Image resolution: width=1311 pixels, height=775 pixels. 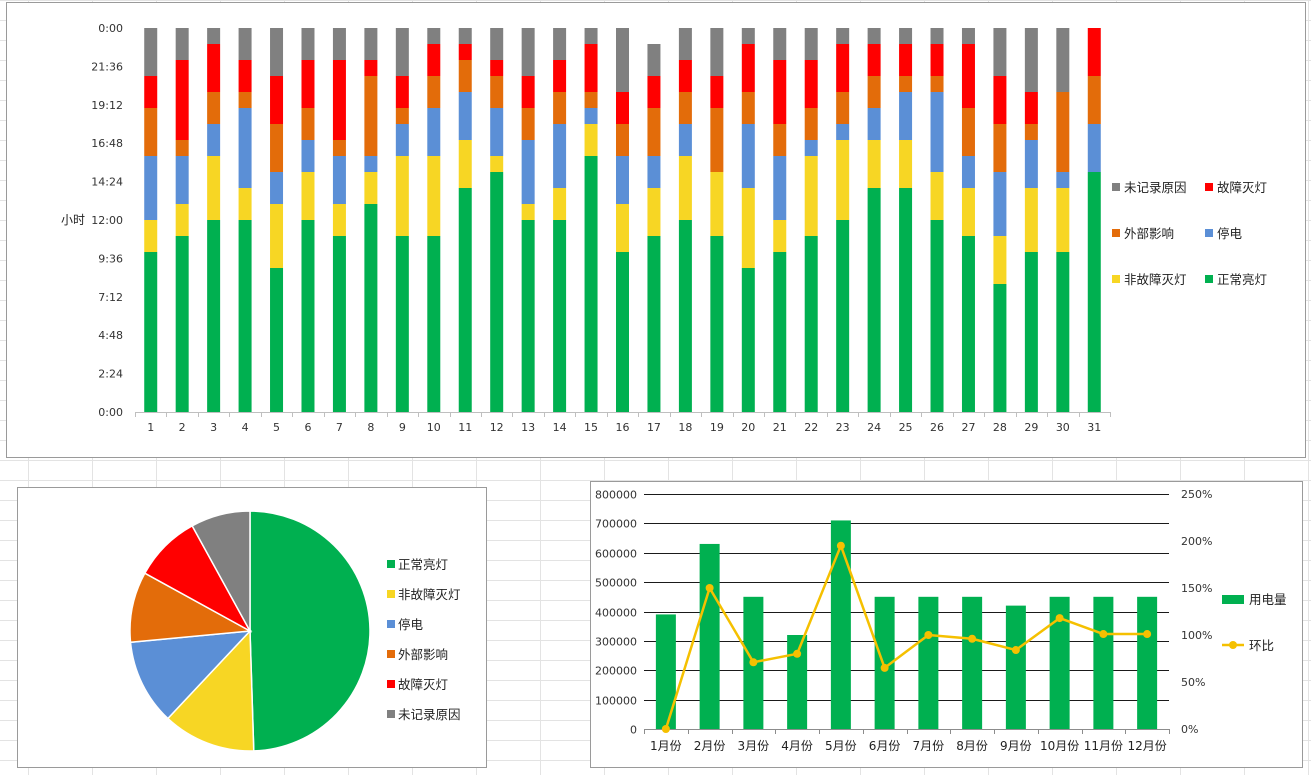 I want to click on x-tick-label: 10月份, so click(x=1059, y=746).